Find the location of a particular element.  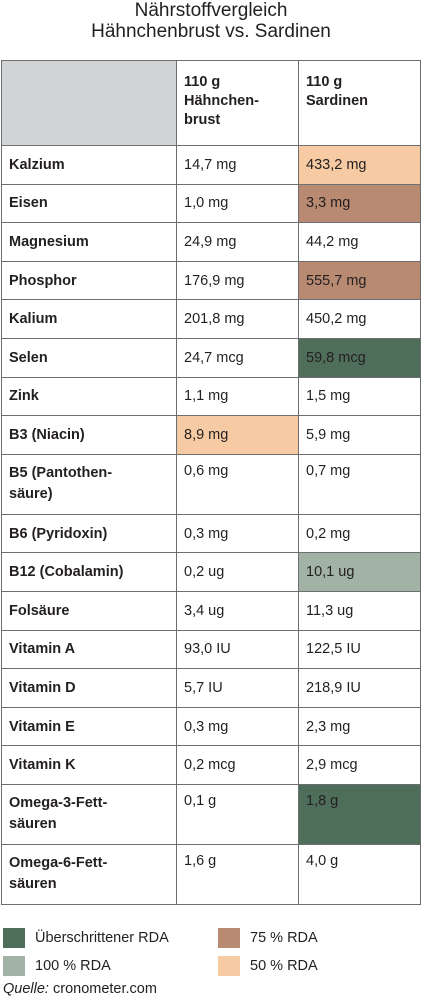

chicken-value: 201,8 mg is located at coordinates (237, 319).